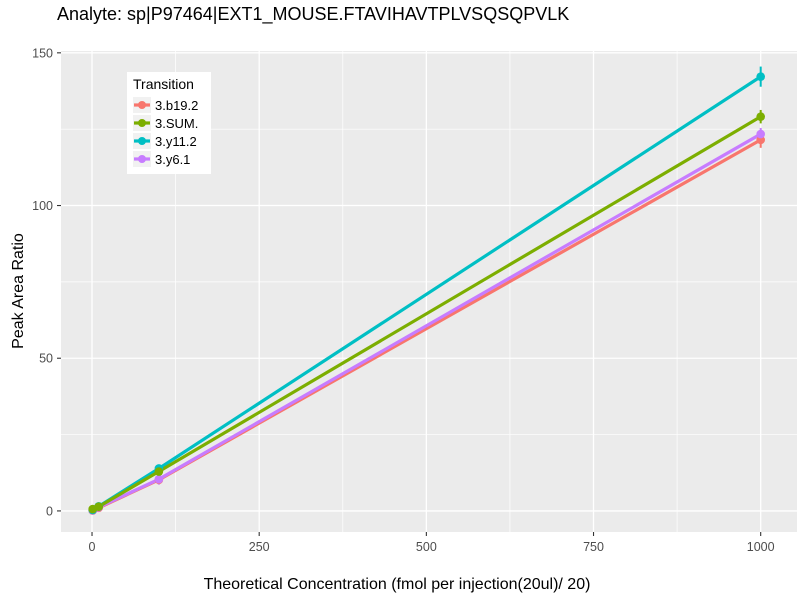  Describe the element at coordinates (49, 511) in the screenshot. I see `y-tick-label: 0` at that location.